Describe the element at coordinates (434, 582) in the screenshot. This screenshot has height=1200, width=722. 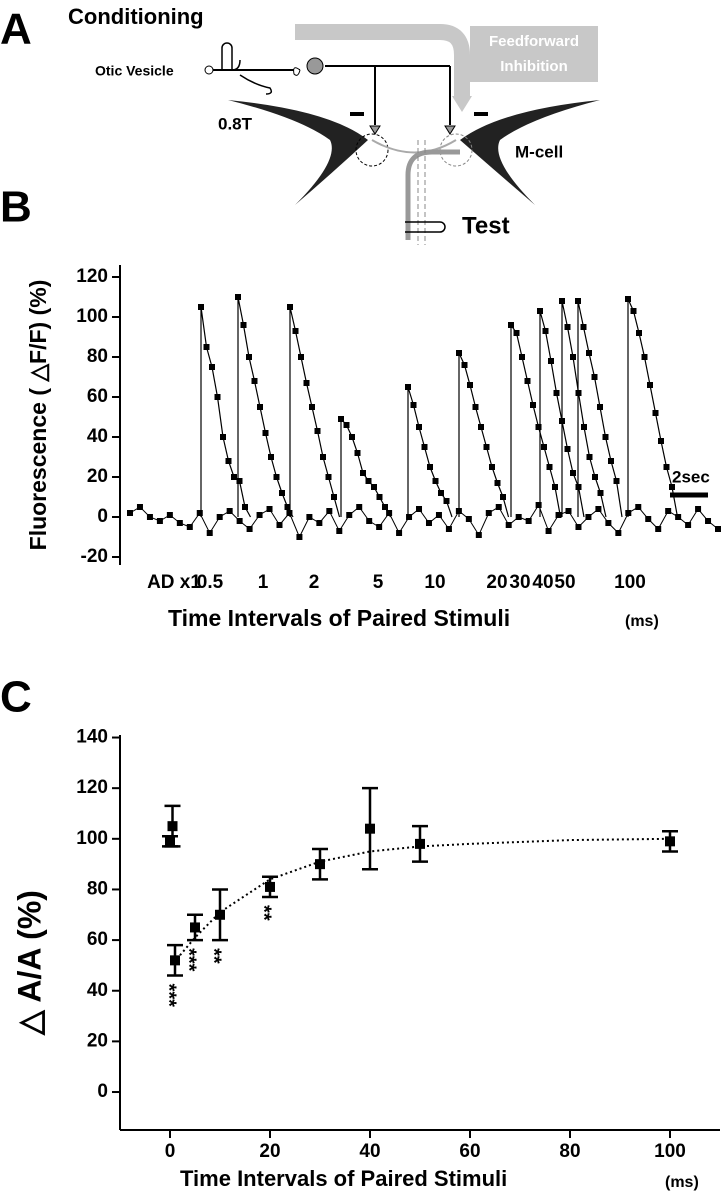
I see `x-category-label: 10` at that location.